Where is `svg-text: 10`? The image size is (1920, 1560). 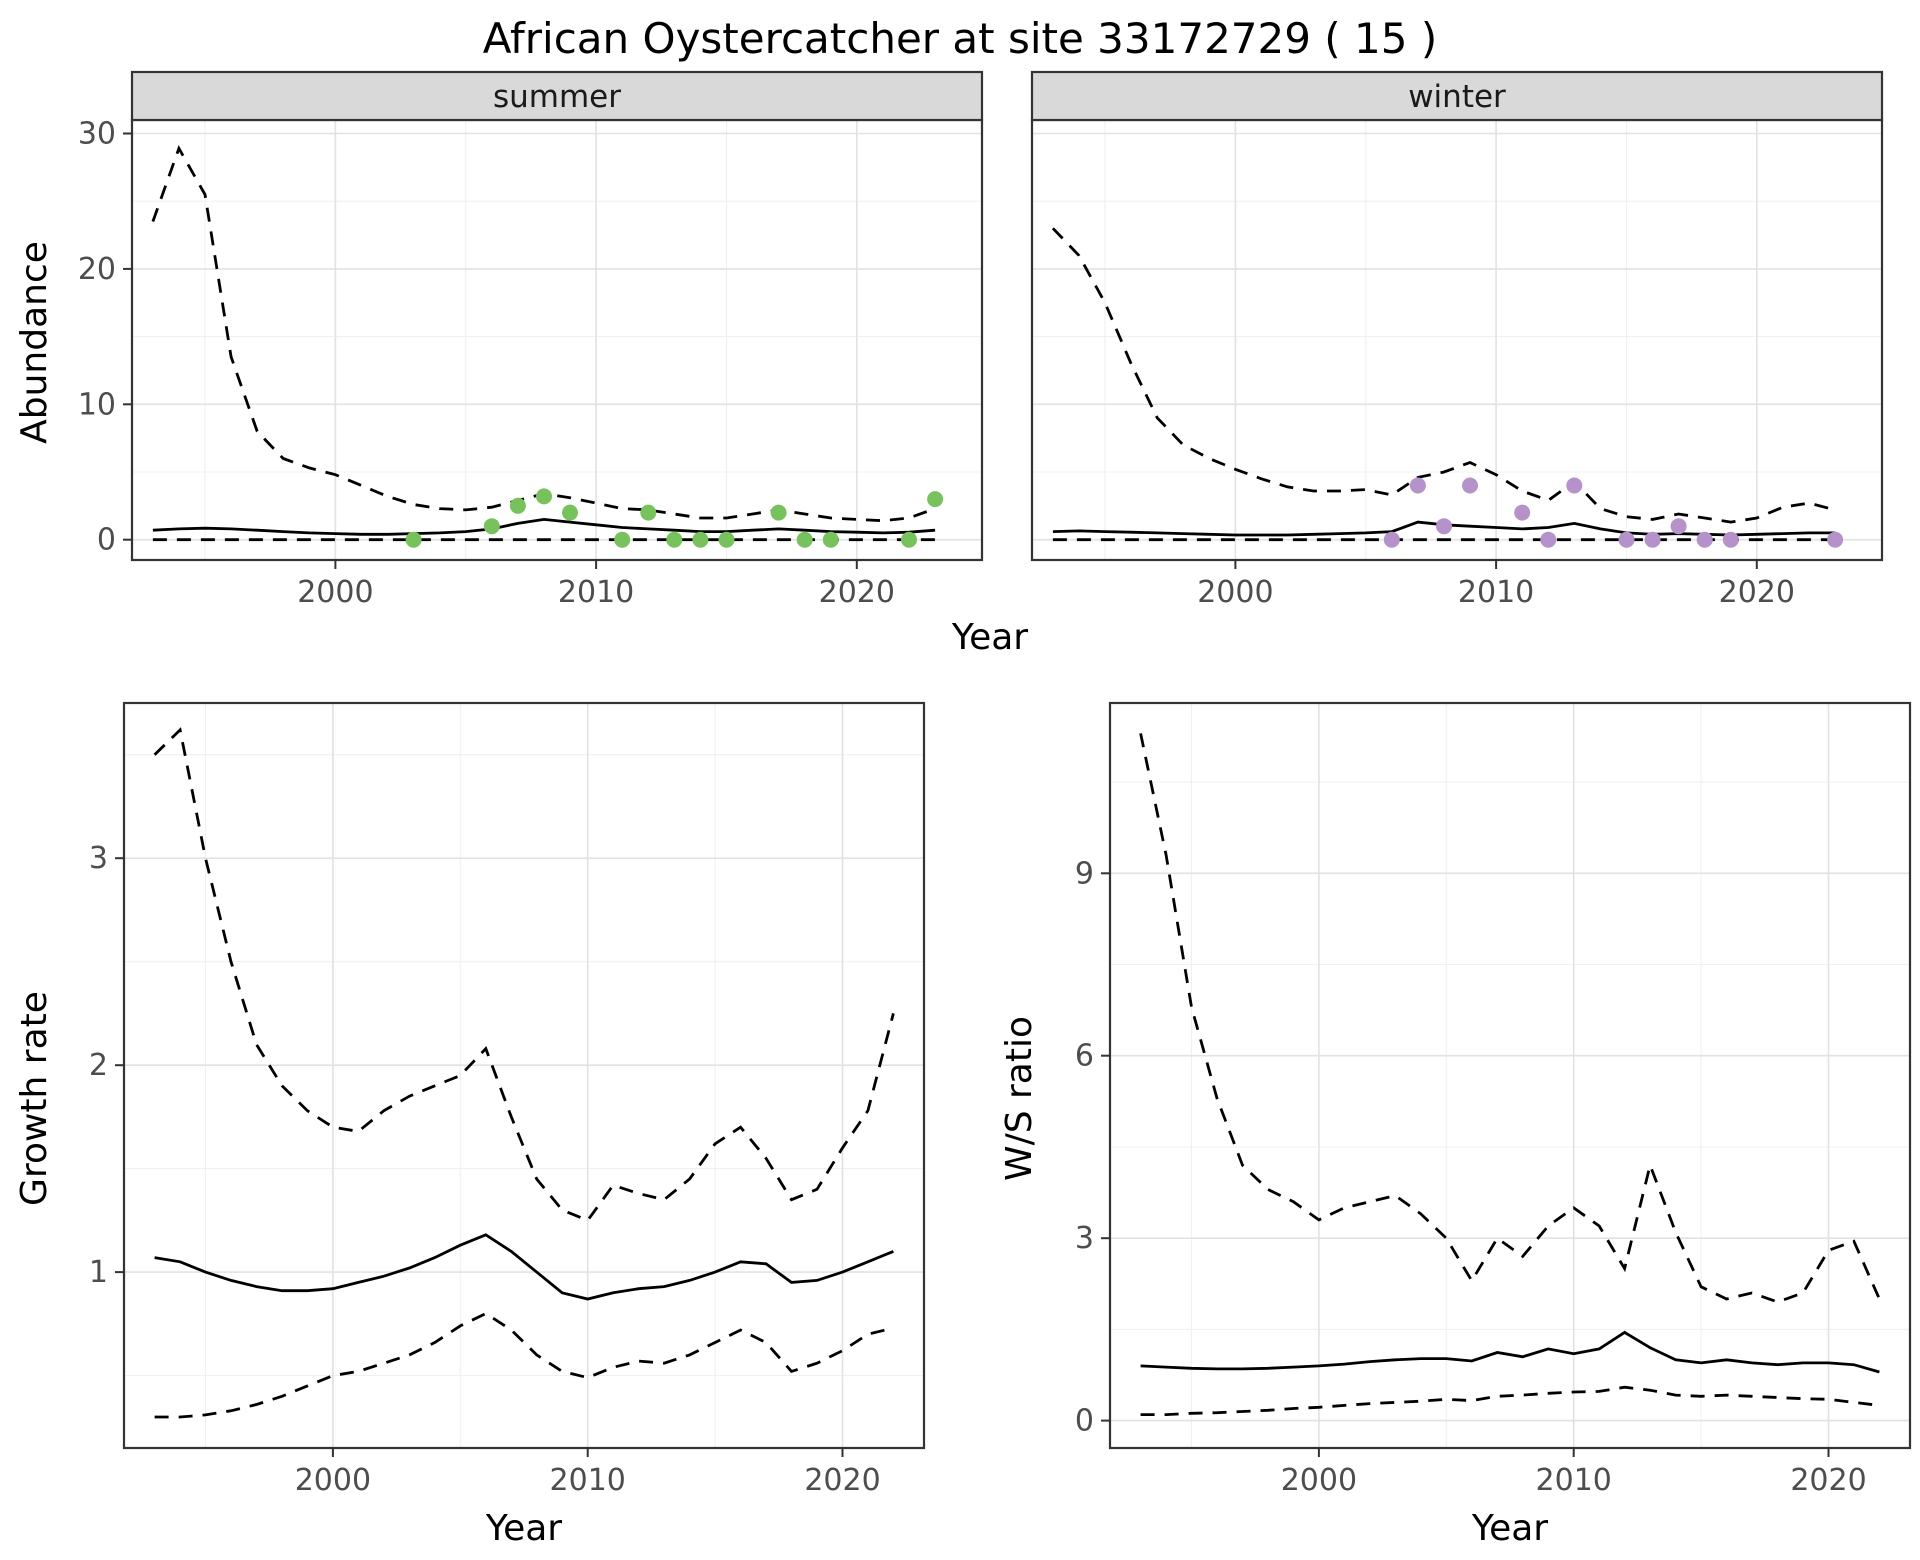 svg-text: 10 is located at coordinates (97, 404).